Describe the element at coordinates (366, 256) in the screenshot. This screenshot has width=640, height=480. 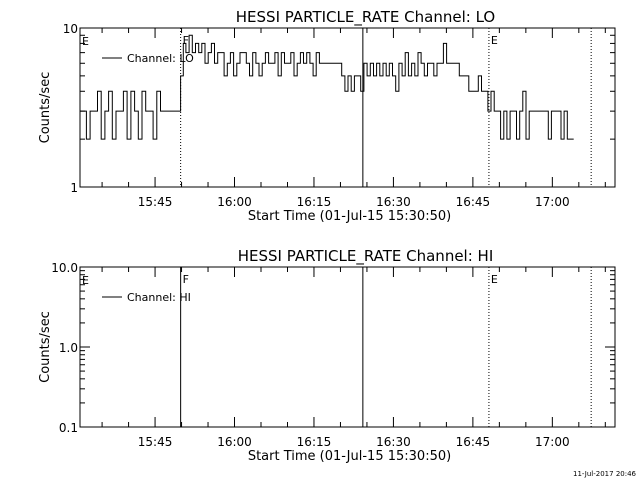
I see `chart-title: HESSI PARTICLE_RATE Channel: HI` at that location.